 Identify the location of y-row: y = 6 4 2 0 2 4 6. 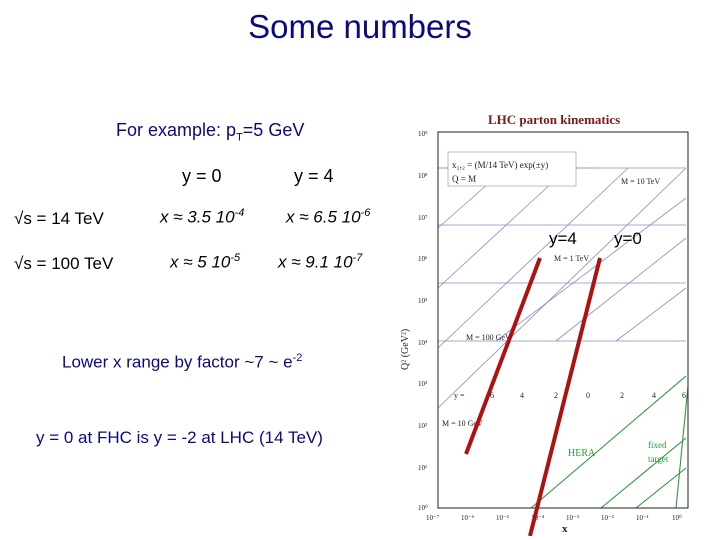
(570, 395).